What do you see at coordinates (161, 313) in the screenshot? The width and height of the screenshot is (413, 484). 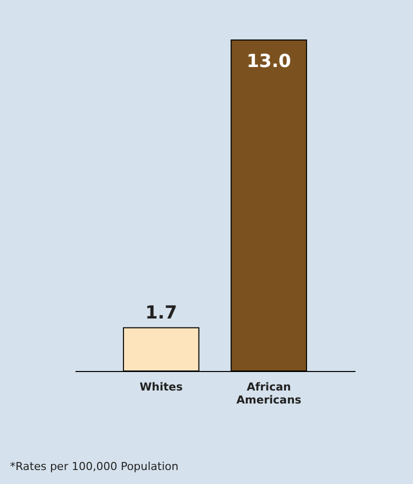 I see `data-label: 1.7` at bounding box center [161, 313].